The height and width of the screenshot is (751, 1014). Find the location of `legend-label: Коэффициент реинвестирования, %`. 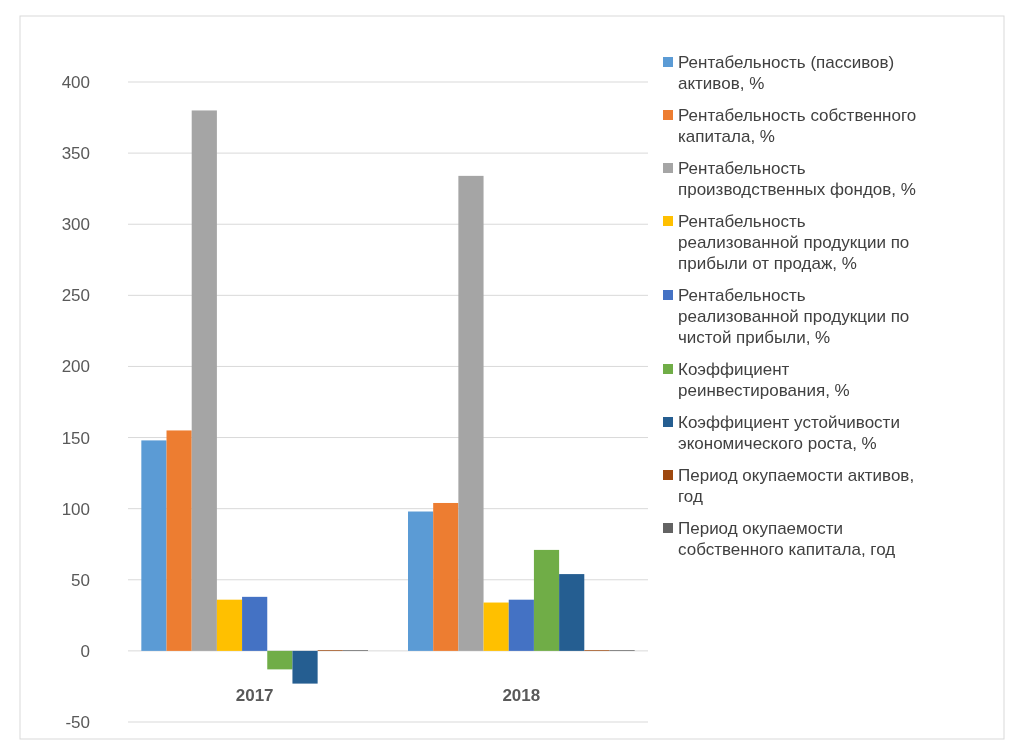

legend-label: Коэффициент реинвестирования, % is located at coordinates (764, 380).